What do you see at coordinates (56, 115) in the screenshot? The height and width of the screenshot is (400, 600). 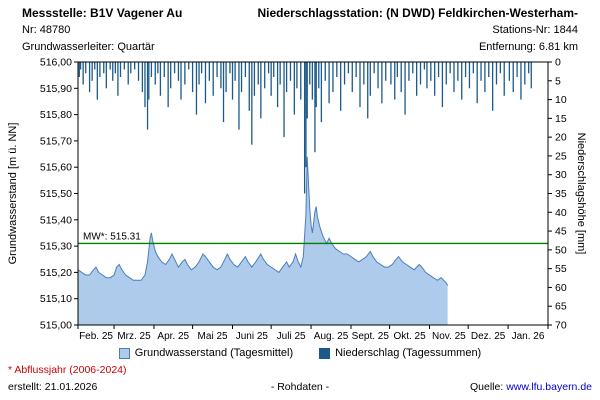 I see `left-axis-tick-label: 515,80` at bounding box center [56, 115].